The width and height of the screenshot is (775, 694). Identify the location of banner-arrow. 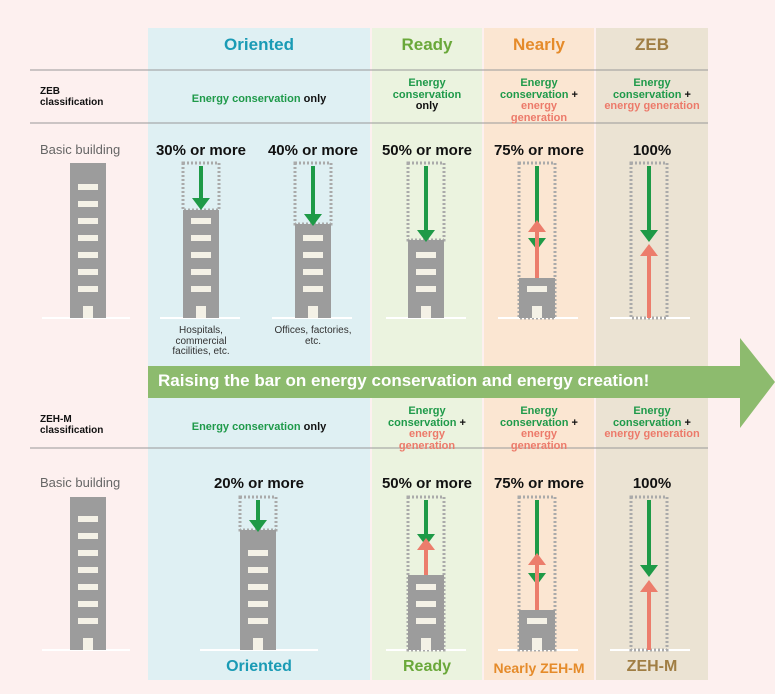
(461, 383).